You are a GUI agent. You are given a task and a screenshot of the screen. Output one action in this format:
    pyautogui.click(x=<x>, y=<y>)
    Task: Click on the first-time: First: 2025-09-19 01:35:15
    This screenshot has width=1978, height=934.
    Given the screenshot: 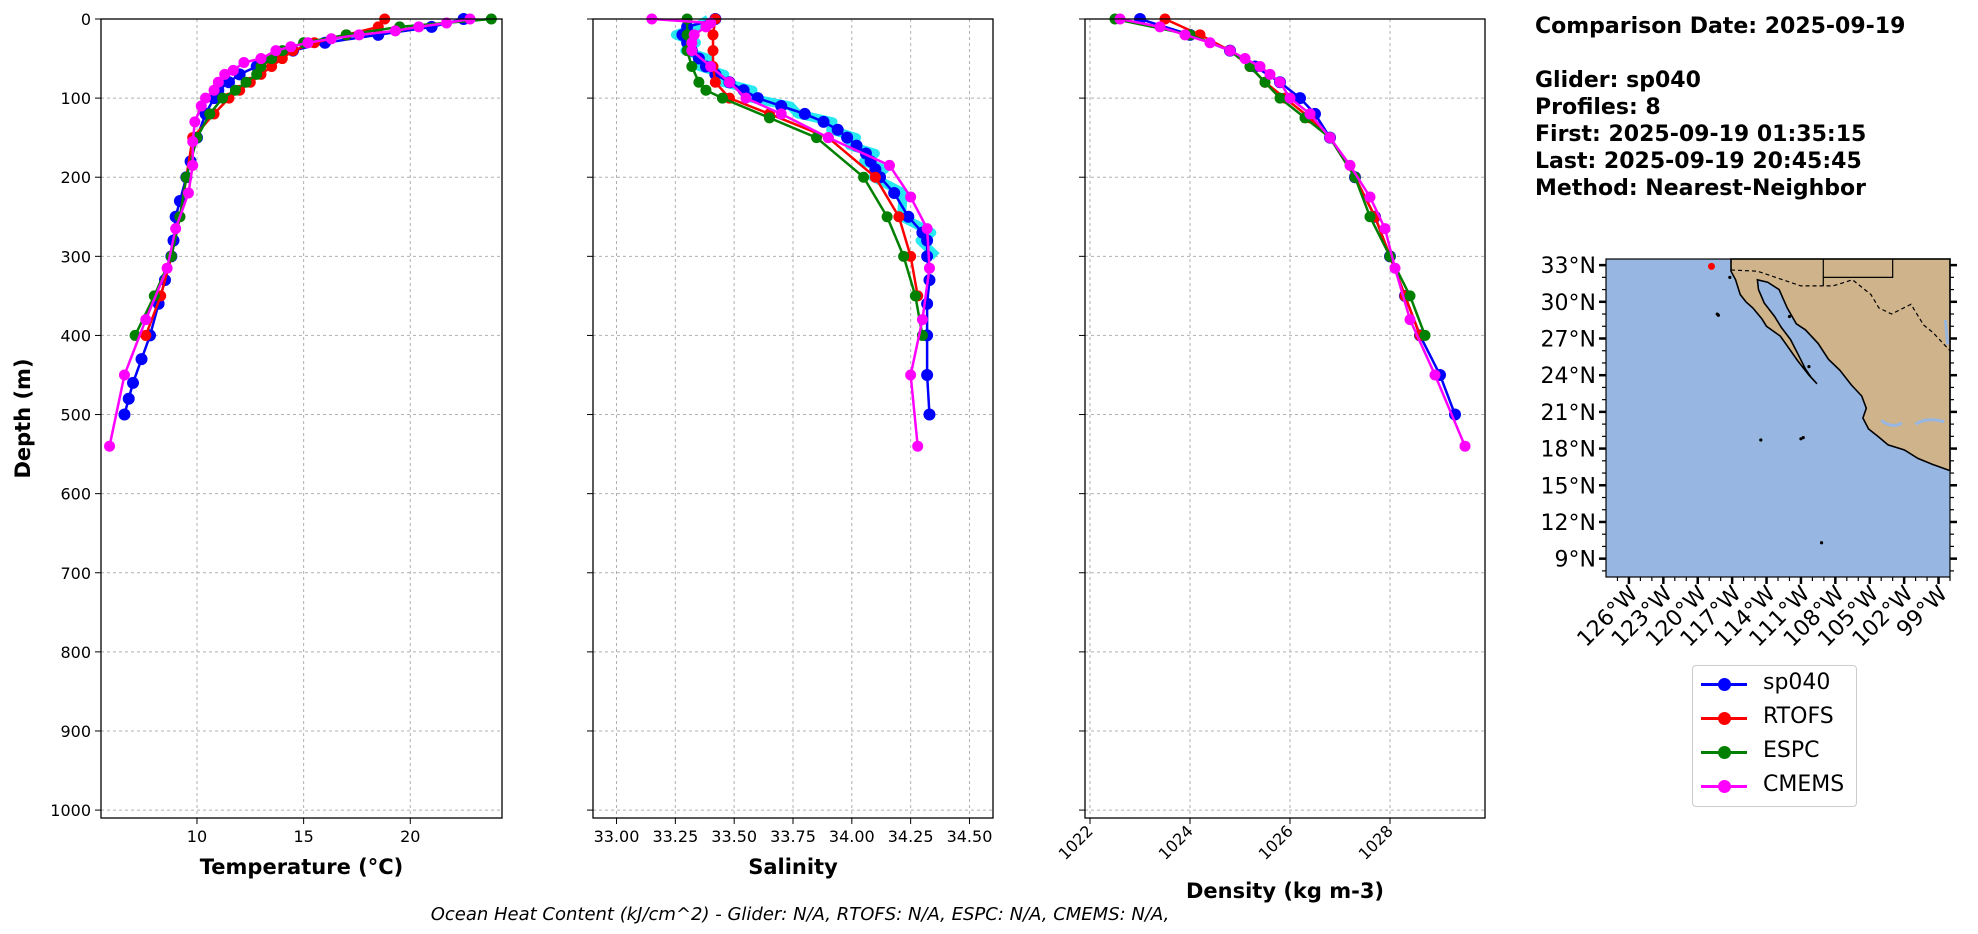 What is the action you would take?
    pyautogui.click(x=1701, y=134)
    